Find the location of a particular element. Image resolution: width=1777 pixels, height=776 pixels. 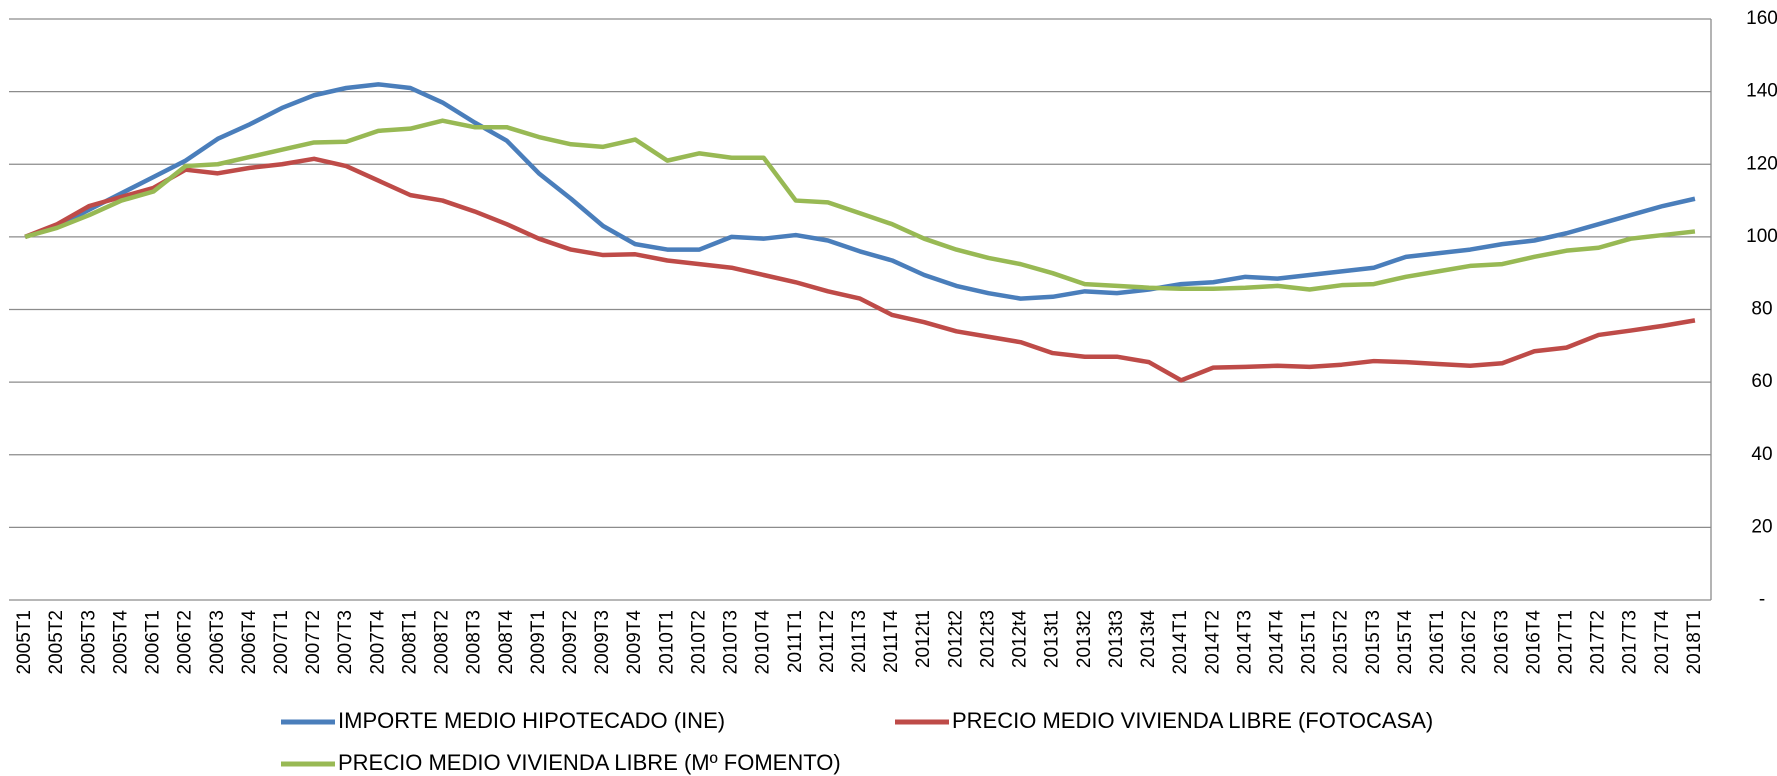

x-tick-label: 2011T4 is located at coordinates (891, 641).